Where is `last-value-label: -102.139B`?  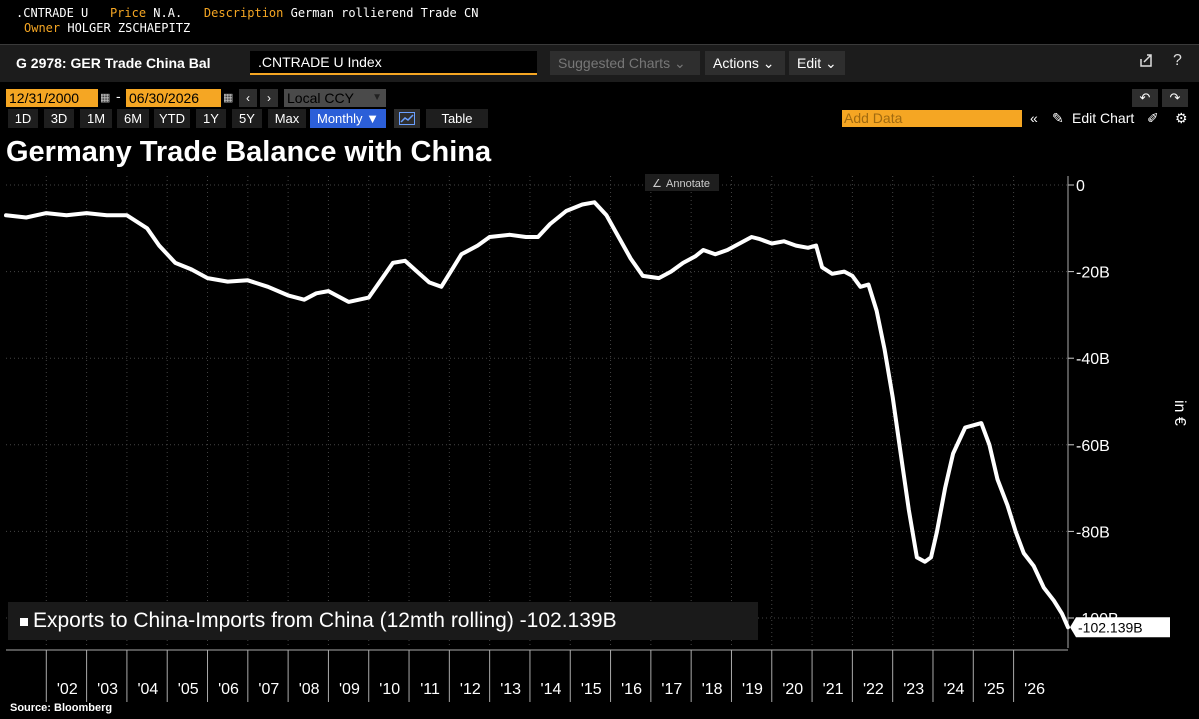 last-value-label: -102.139B is located at coordinates (1110, 627).